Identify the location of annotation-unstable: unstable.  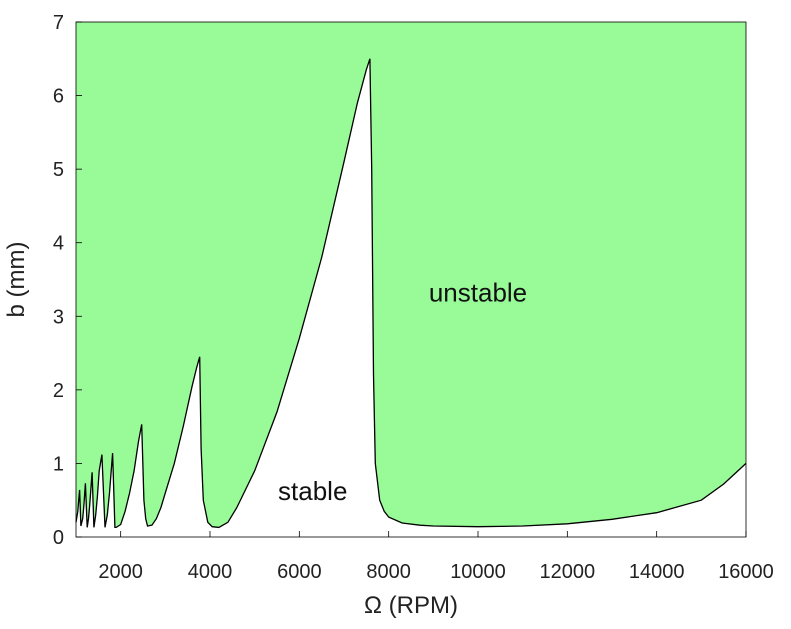
(478, 293).